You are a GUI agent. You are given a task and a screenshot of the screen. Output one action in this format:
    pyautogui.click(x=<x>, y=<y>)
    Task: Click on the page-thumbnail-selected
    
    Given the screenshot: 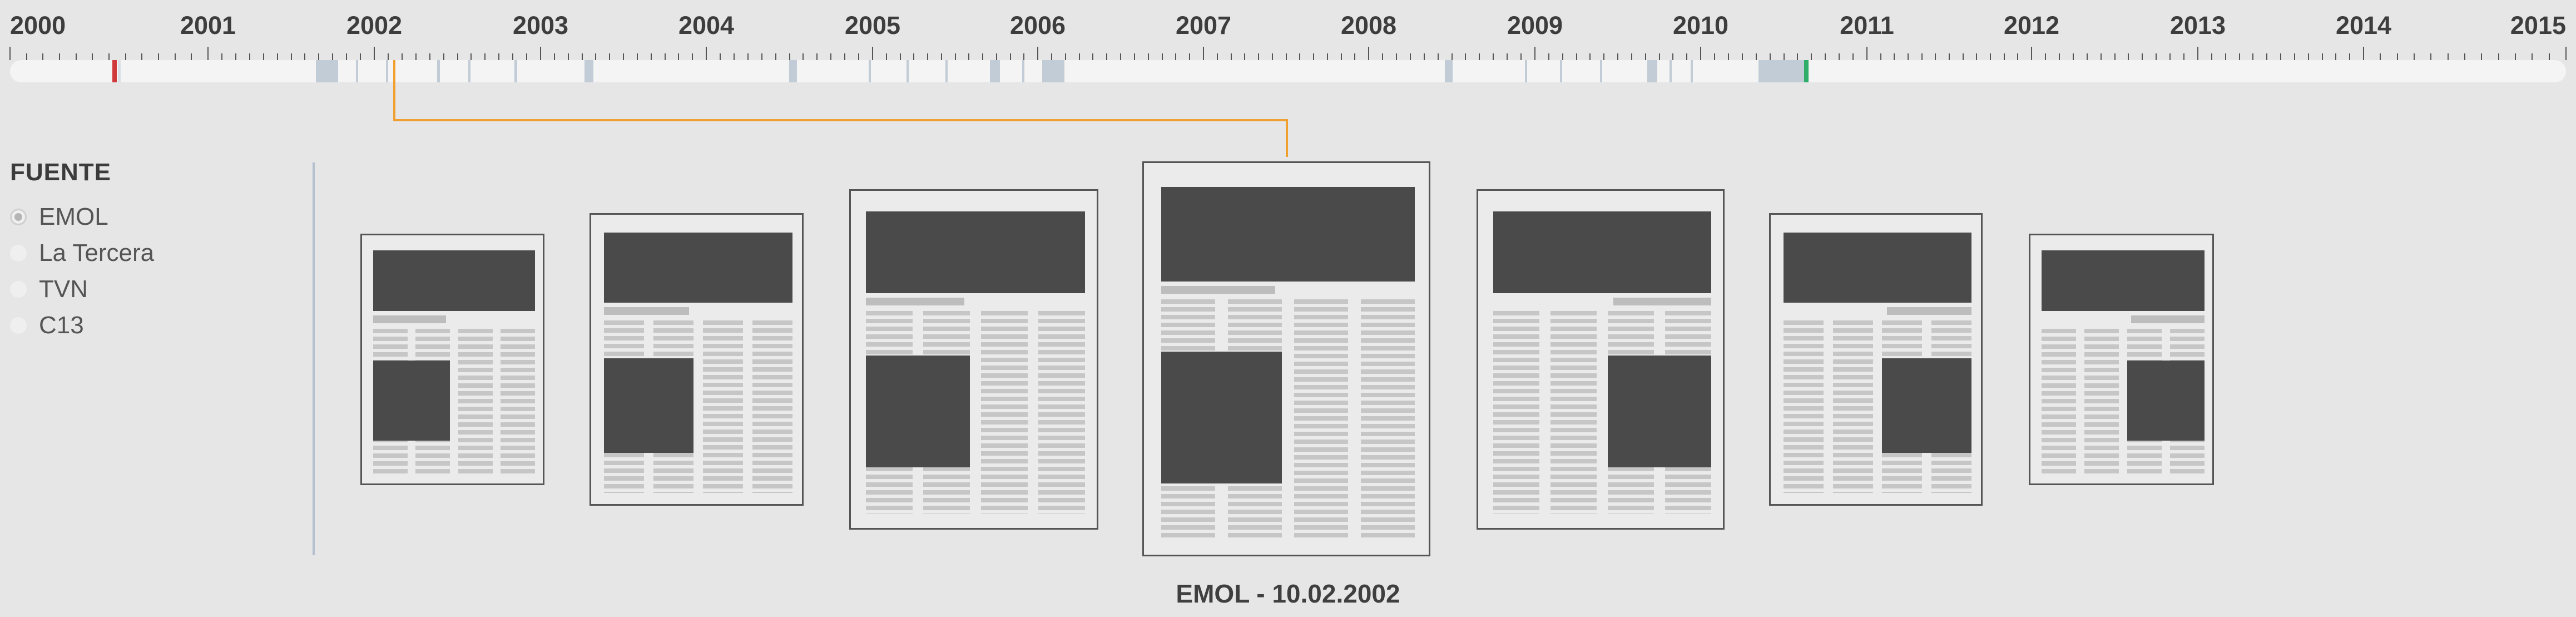 What is the action you would take?
    pyautogui.click(x=1286, y=359)
    